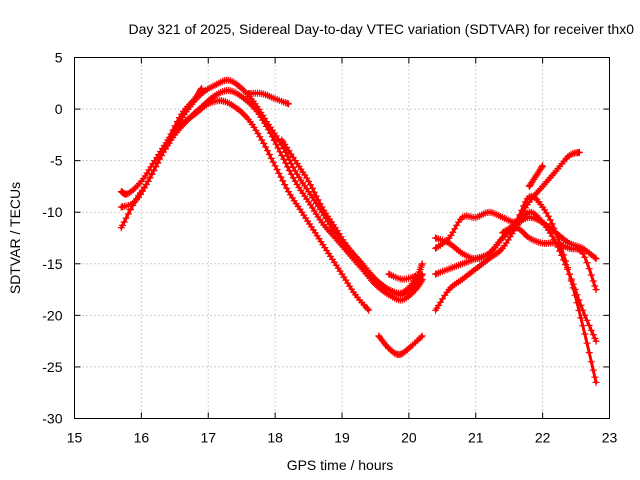  I want to click on x-axis-title: GPS time / hours, so click(340, 465).